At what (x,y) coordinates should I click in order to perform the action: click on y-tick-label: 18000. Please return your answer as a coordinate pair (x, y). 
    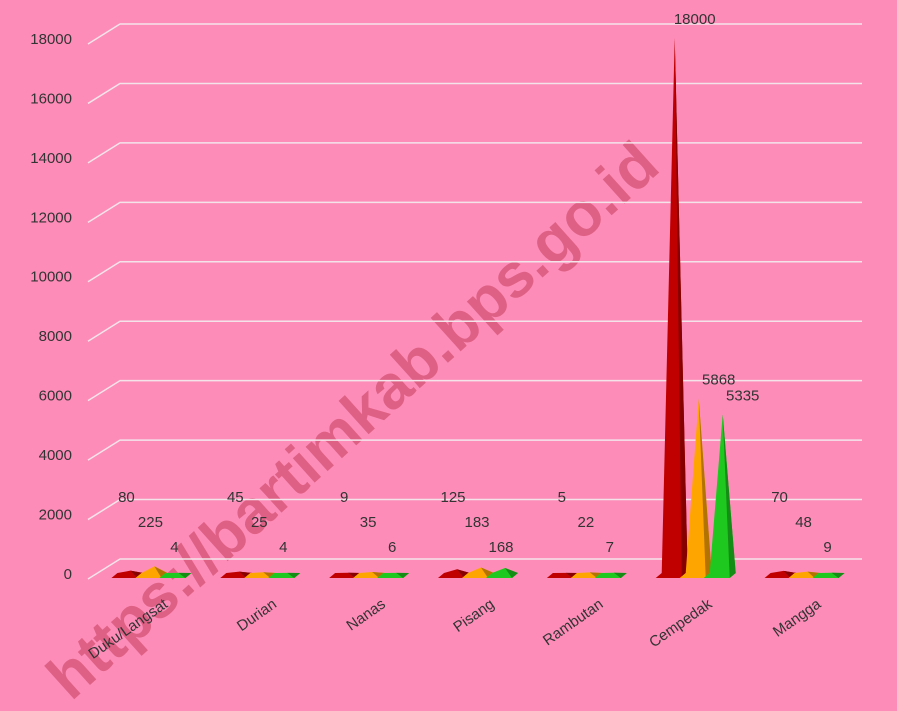
    Looking at the image, I should click on (51, 39).